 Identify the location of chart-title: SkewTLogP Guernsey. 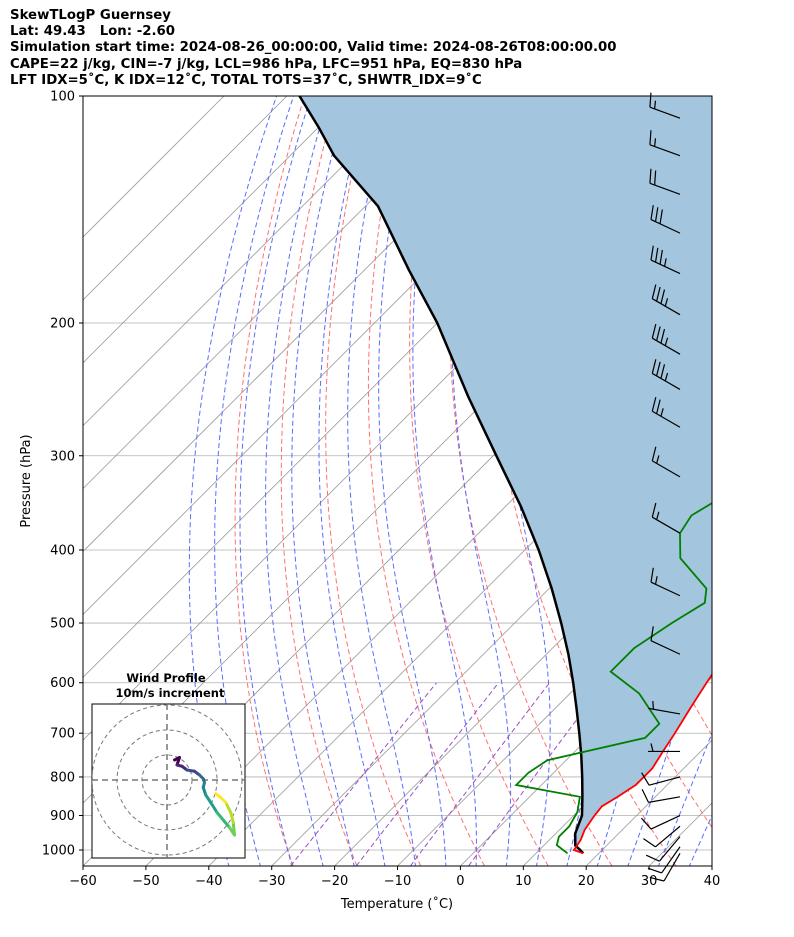
(90, 15).